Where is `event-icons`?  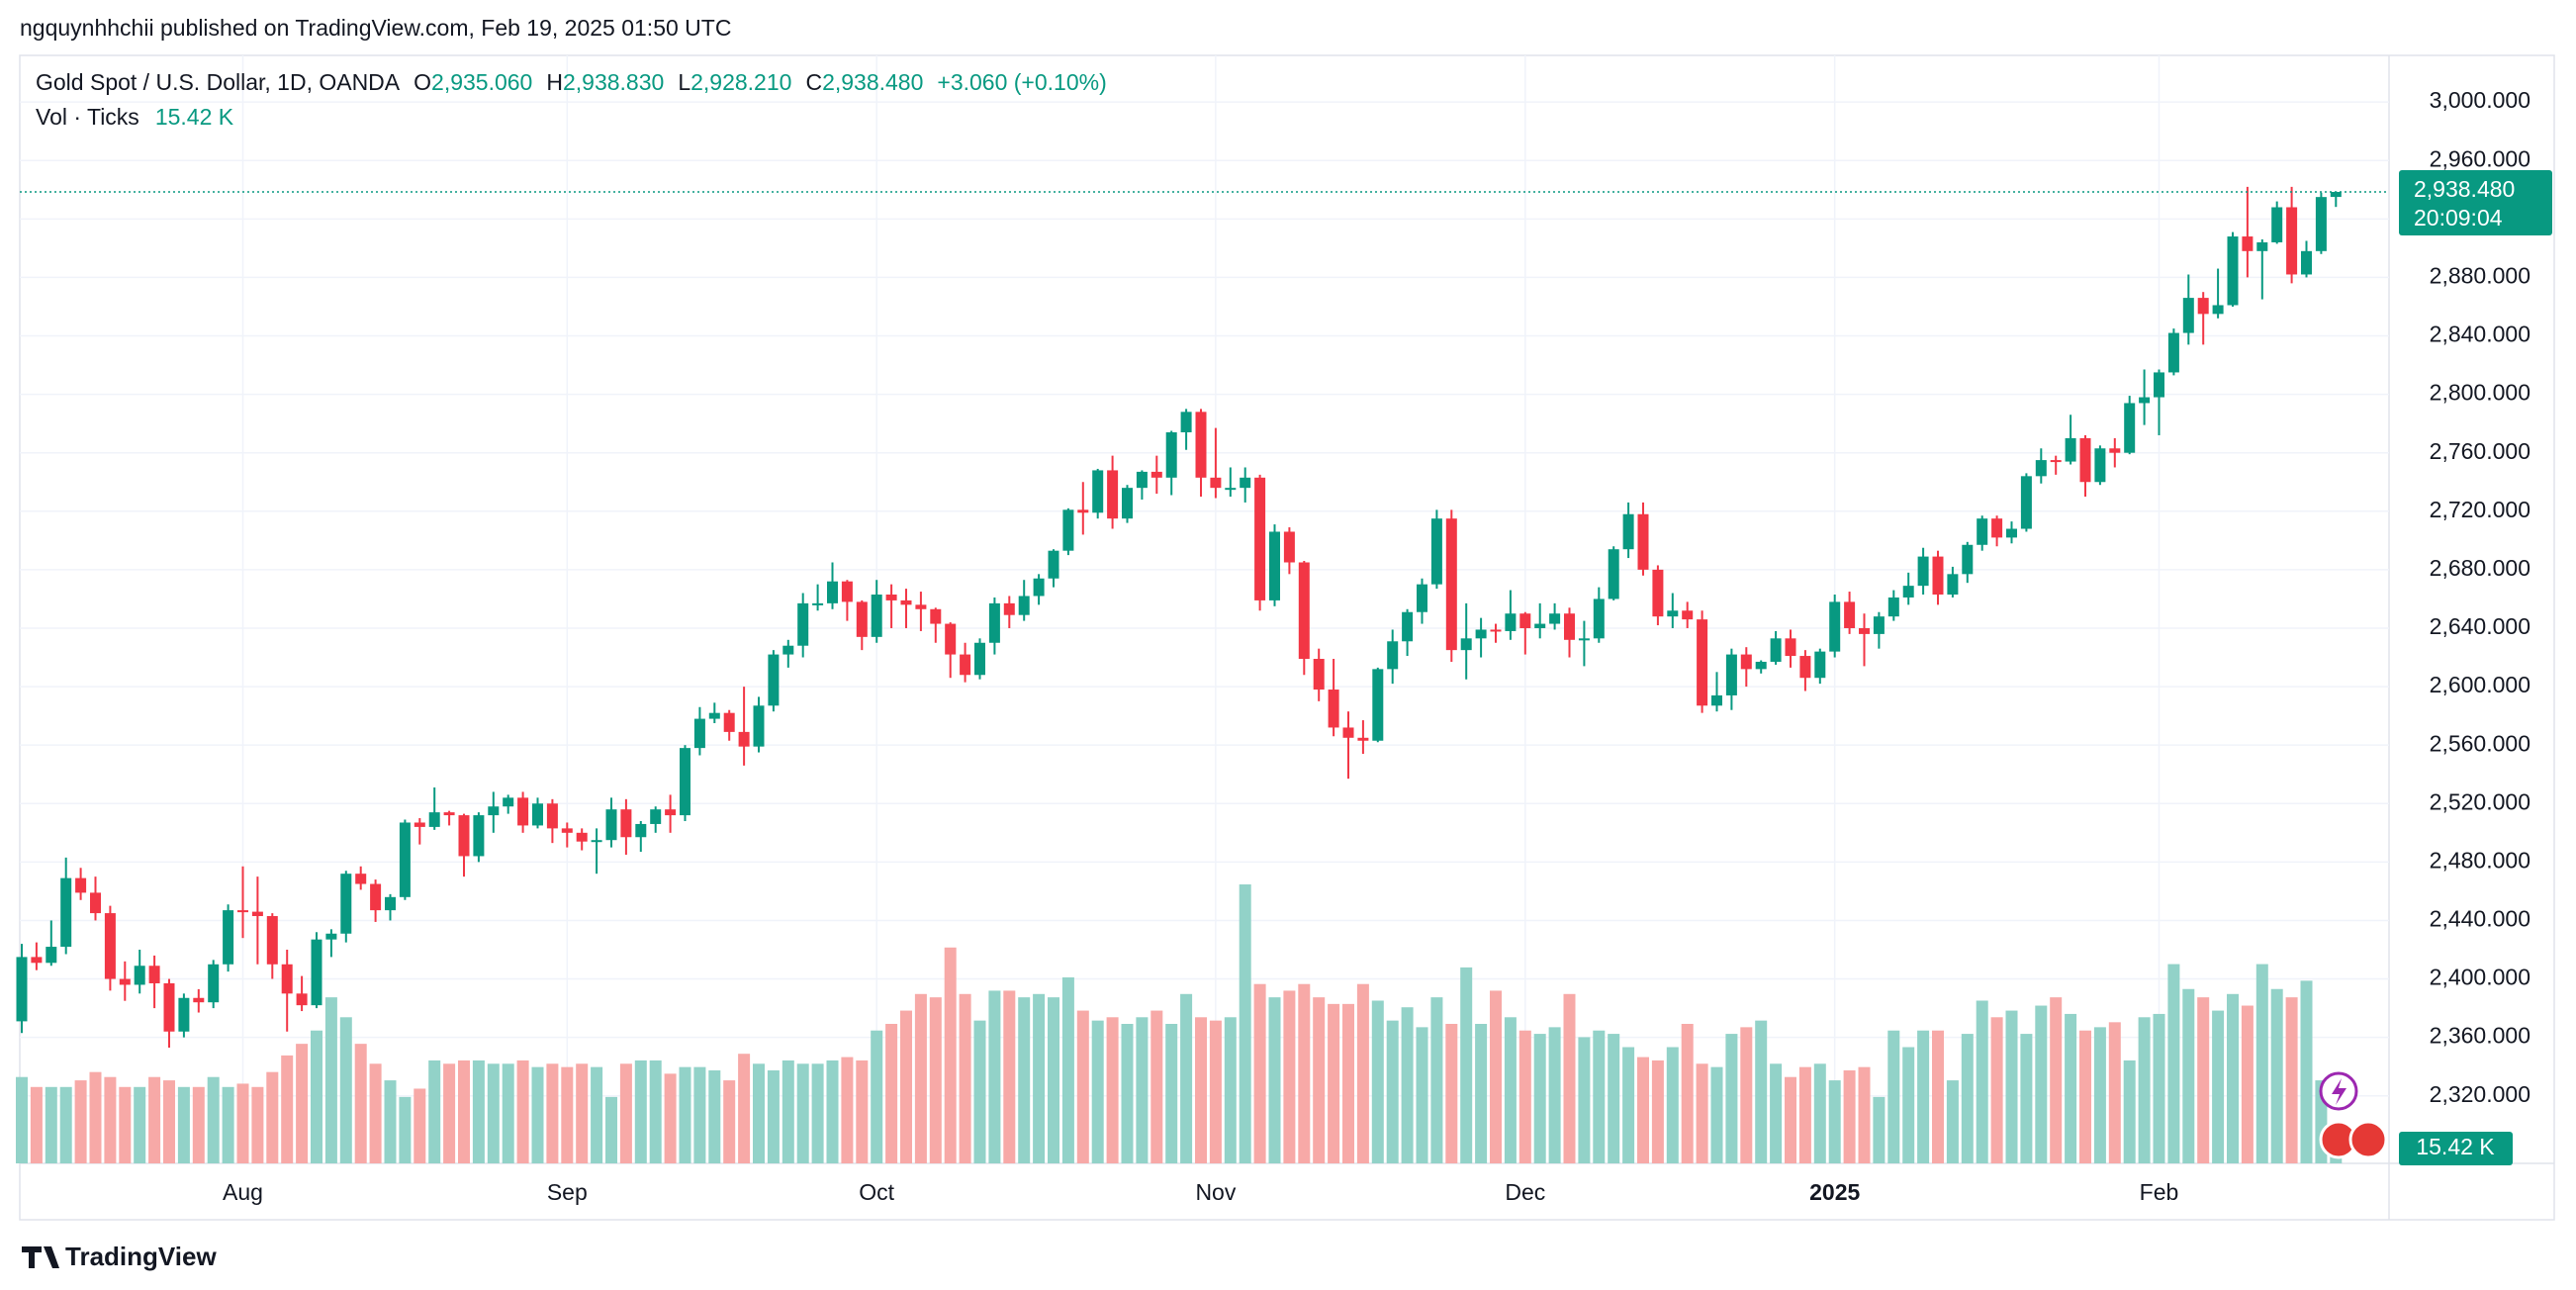 event-icons is located at coordinates (2353, 1115).